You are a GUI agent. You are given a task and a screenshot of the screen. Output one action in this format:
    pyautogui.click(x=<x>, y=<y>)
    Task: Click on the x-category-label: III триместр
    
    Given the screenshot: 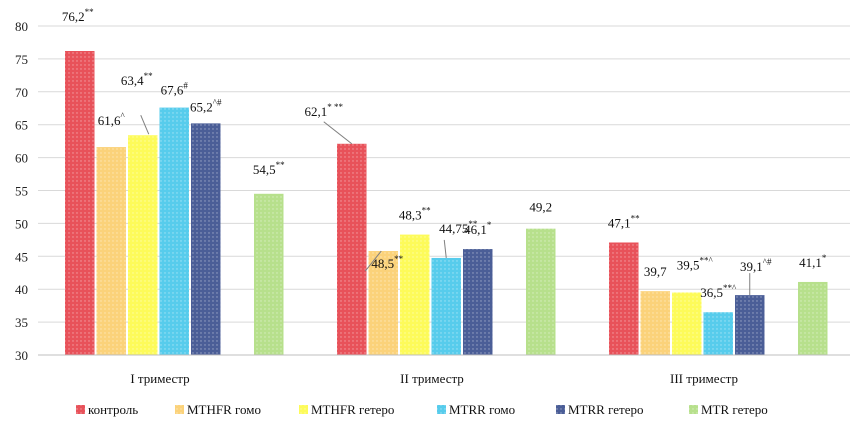 What is the action you would take?
    pyautogui.click(x=704, y=378)
    